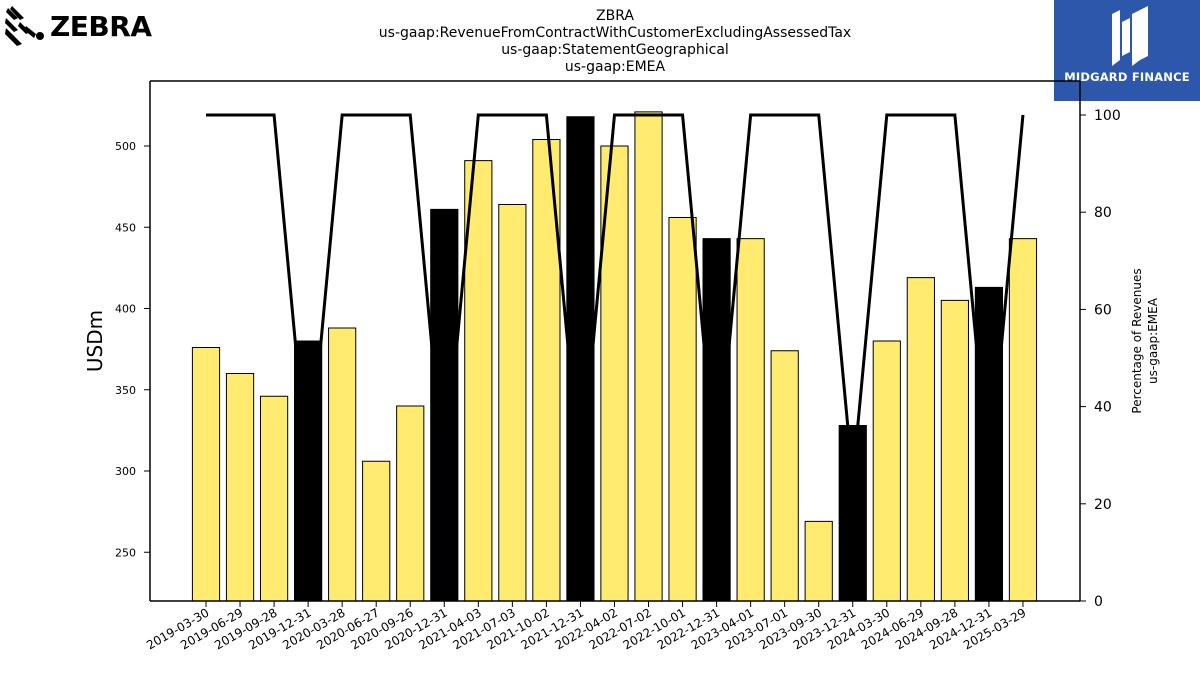  Describe the element at coordinates (95, 341) in the screenshot. I see `y-axis-label: USDm` at that location.